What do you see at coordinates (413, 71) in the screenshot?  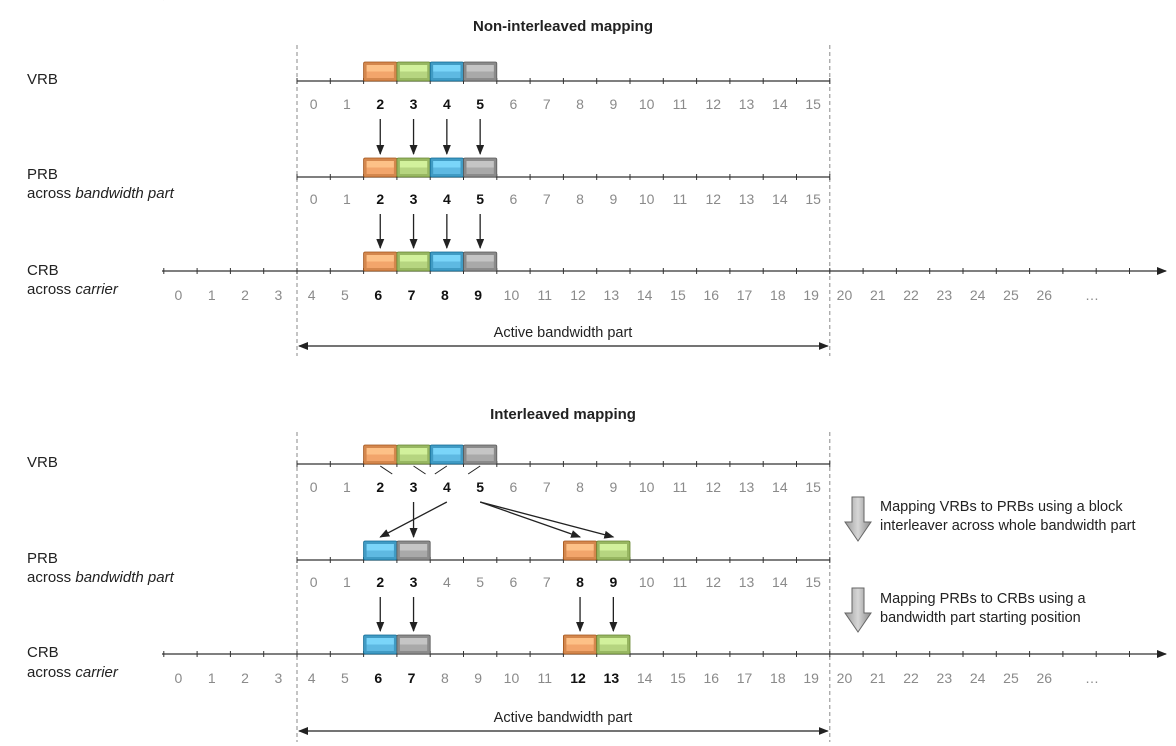 I see `ni-vrb-block-green` at bounding box center [413, 71].